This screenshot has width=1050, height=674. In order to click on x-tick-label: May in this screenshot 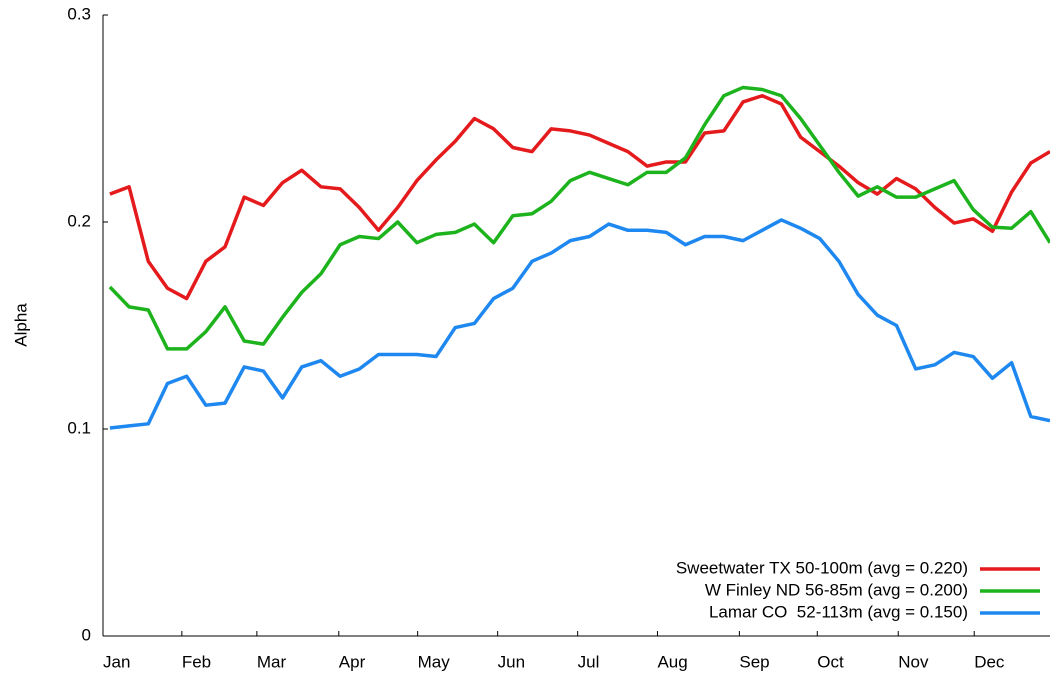, I will do `click(434, 661)`.